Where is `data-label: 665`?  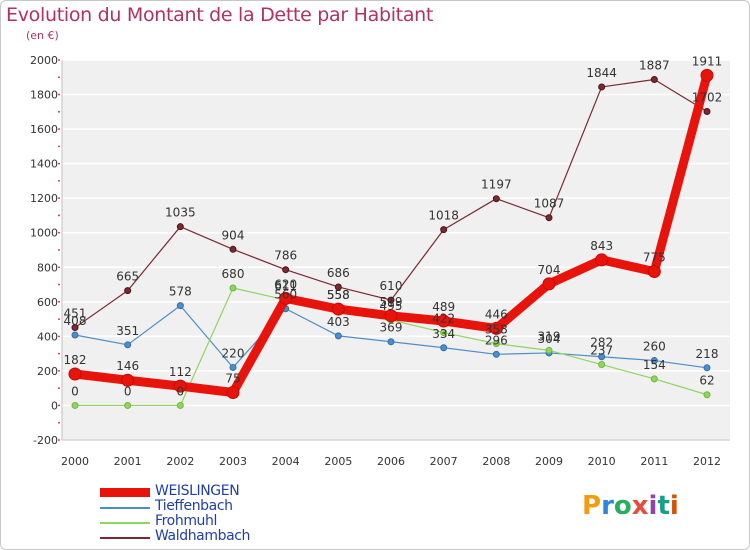
data-label: 665 is located at coordinates (127, 277).